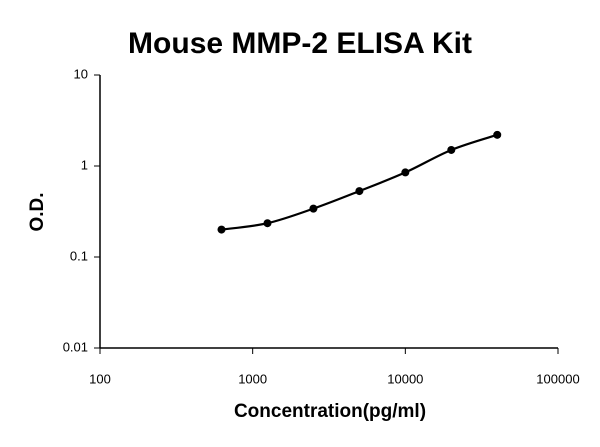 The height and width of the screenshot is (447, 600). I want to click on fit-curve, so click(359, 182).